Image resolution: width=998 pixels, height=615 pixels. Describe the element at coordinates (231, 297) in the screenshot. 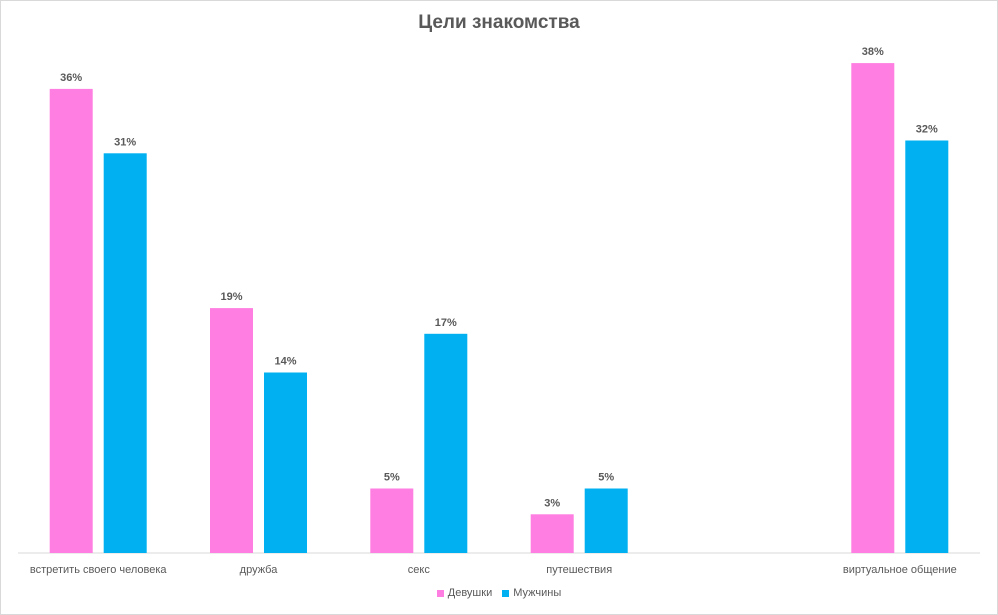

I see `data-label-1-0: 19%` at that location.